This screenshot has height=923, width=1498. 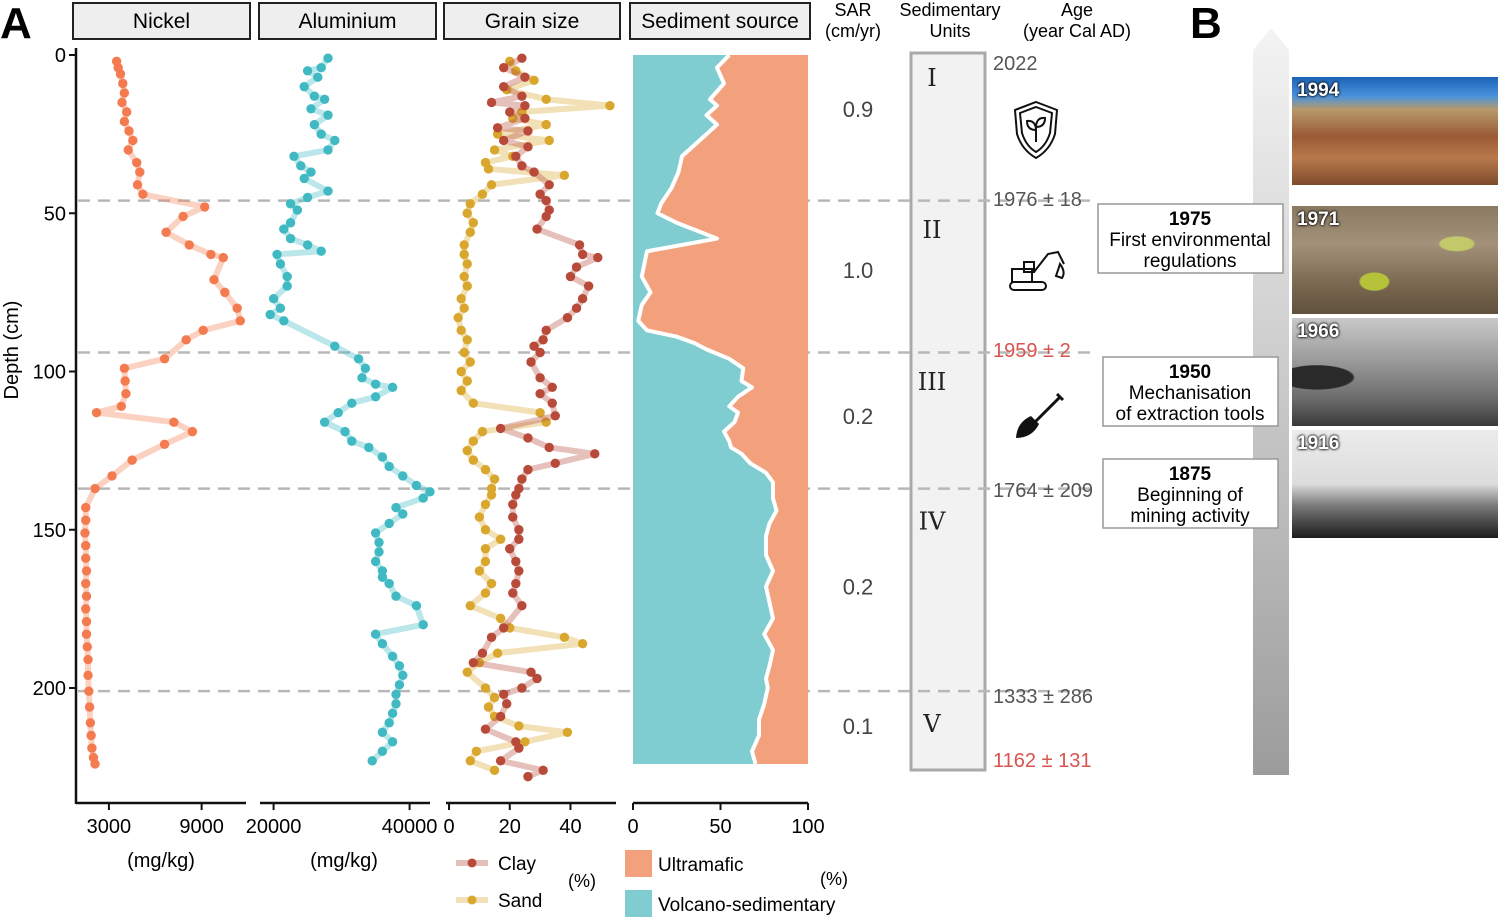 What do you see at coordinates (532, 21) in the screenshot?
I see `header-grain-size: Grain size` at bounding box center [532, 21].